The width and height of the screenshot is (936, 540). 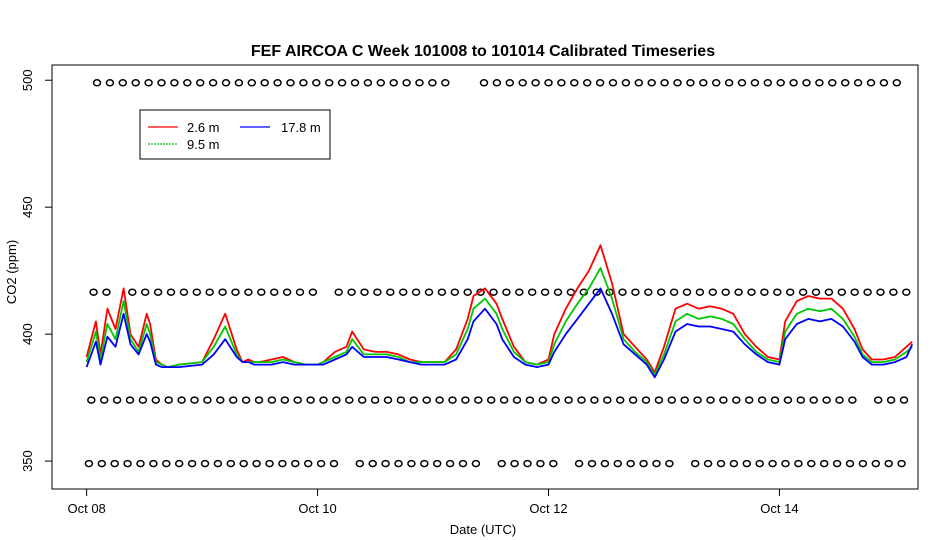 What do you see at coordinates (433, 502) in the screenshot?
I see `x-axis: Oct 08 Oct 10 Oct 12 Oct 14` at bounding box center [433, 502].